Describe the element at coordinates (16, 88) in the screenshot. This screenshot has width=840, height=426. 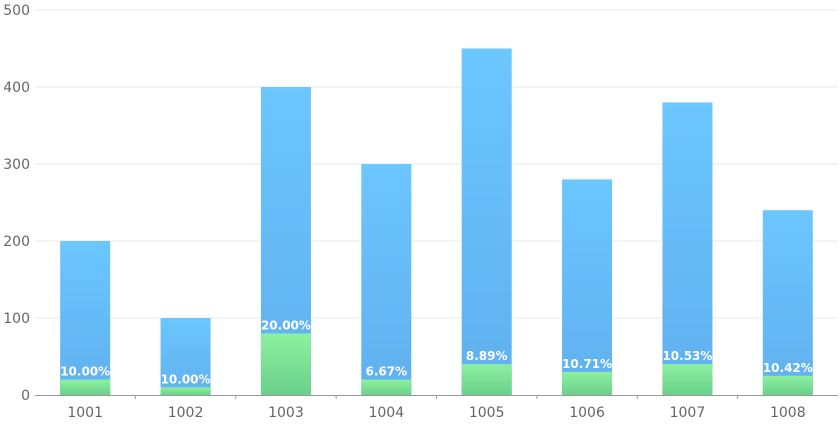
I see `y-tick-label: 400` at that location.